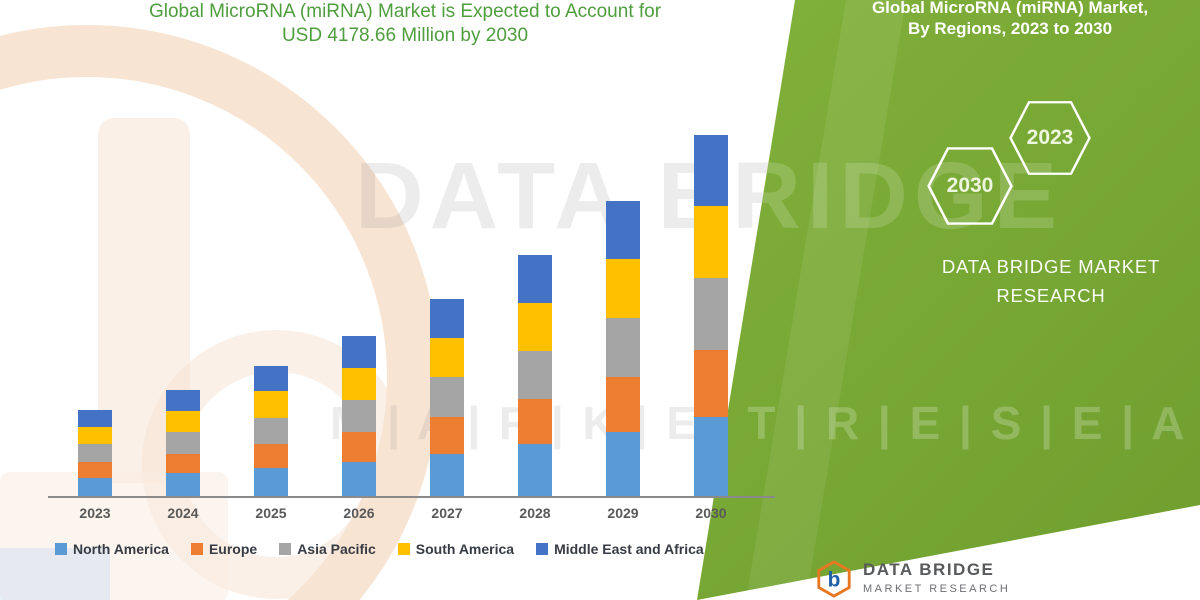 The width and height of the screenshot is (1200, 600). What do you see at coordinates (271, 482) in the screenshot?
I see `bar-segment-north-america-2025` at bounding box center [271, 482].